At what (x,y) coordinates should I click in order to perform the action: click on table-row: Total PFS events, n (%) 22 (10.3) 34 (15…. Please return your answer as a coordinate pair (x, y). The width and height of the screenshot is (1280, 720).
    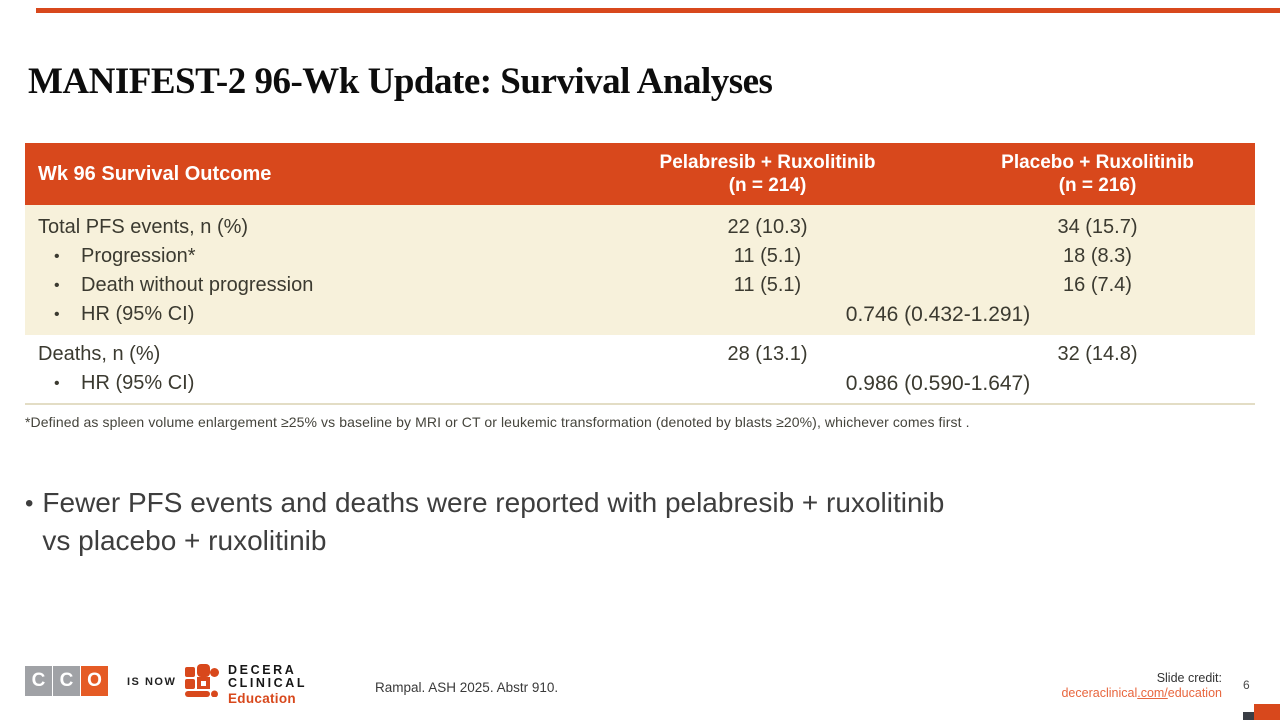
    Looking at the image, I should click on (640, 227).